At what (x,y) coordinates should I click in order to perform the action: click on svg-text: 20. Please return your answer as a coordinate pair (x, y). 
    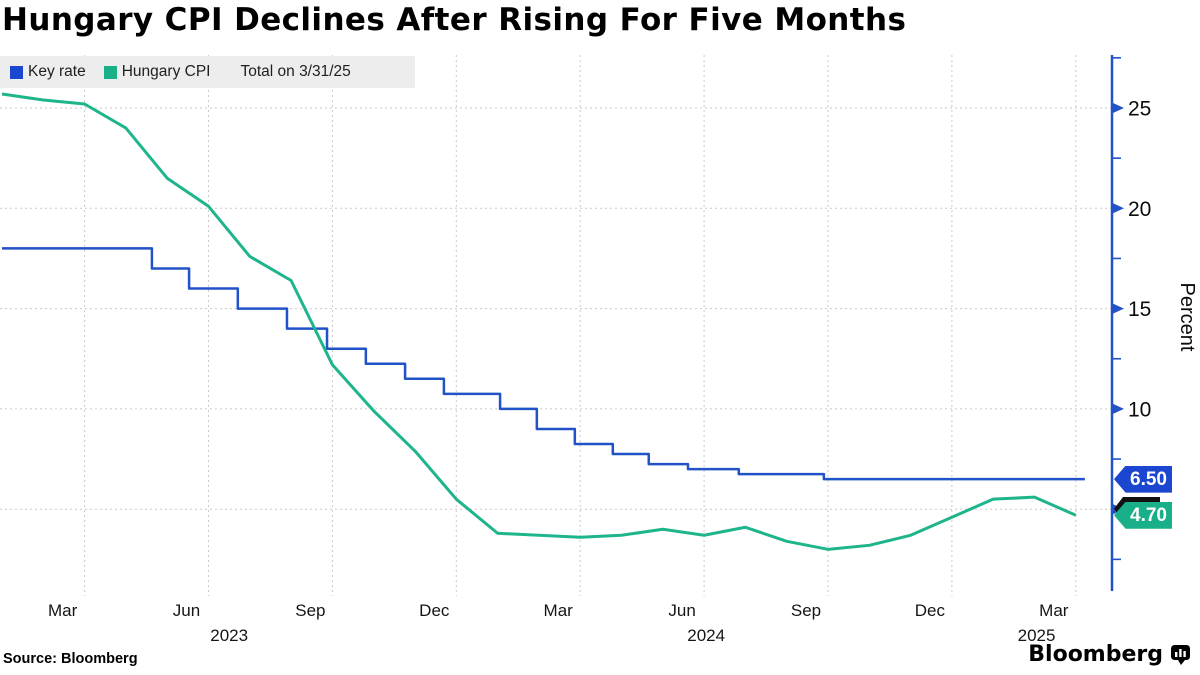
    Looking at the image, I should click on (1139, 209).